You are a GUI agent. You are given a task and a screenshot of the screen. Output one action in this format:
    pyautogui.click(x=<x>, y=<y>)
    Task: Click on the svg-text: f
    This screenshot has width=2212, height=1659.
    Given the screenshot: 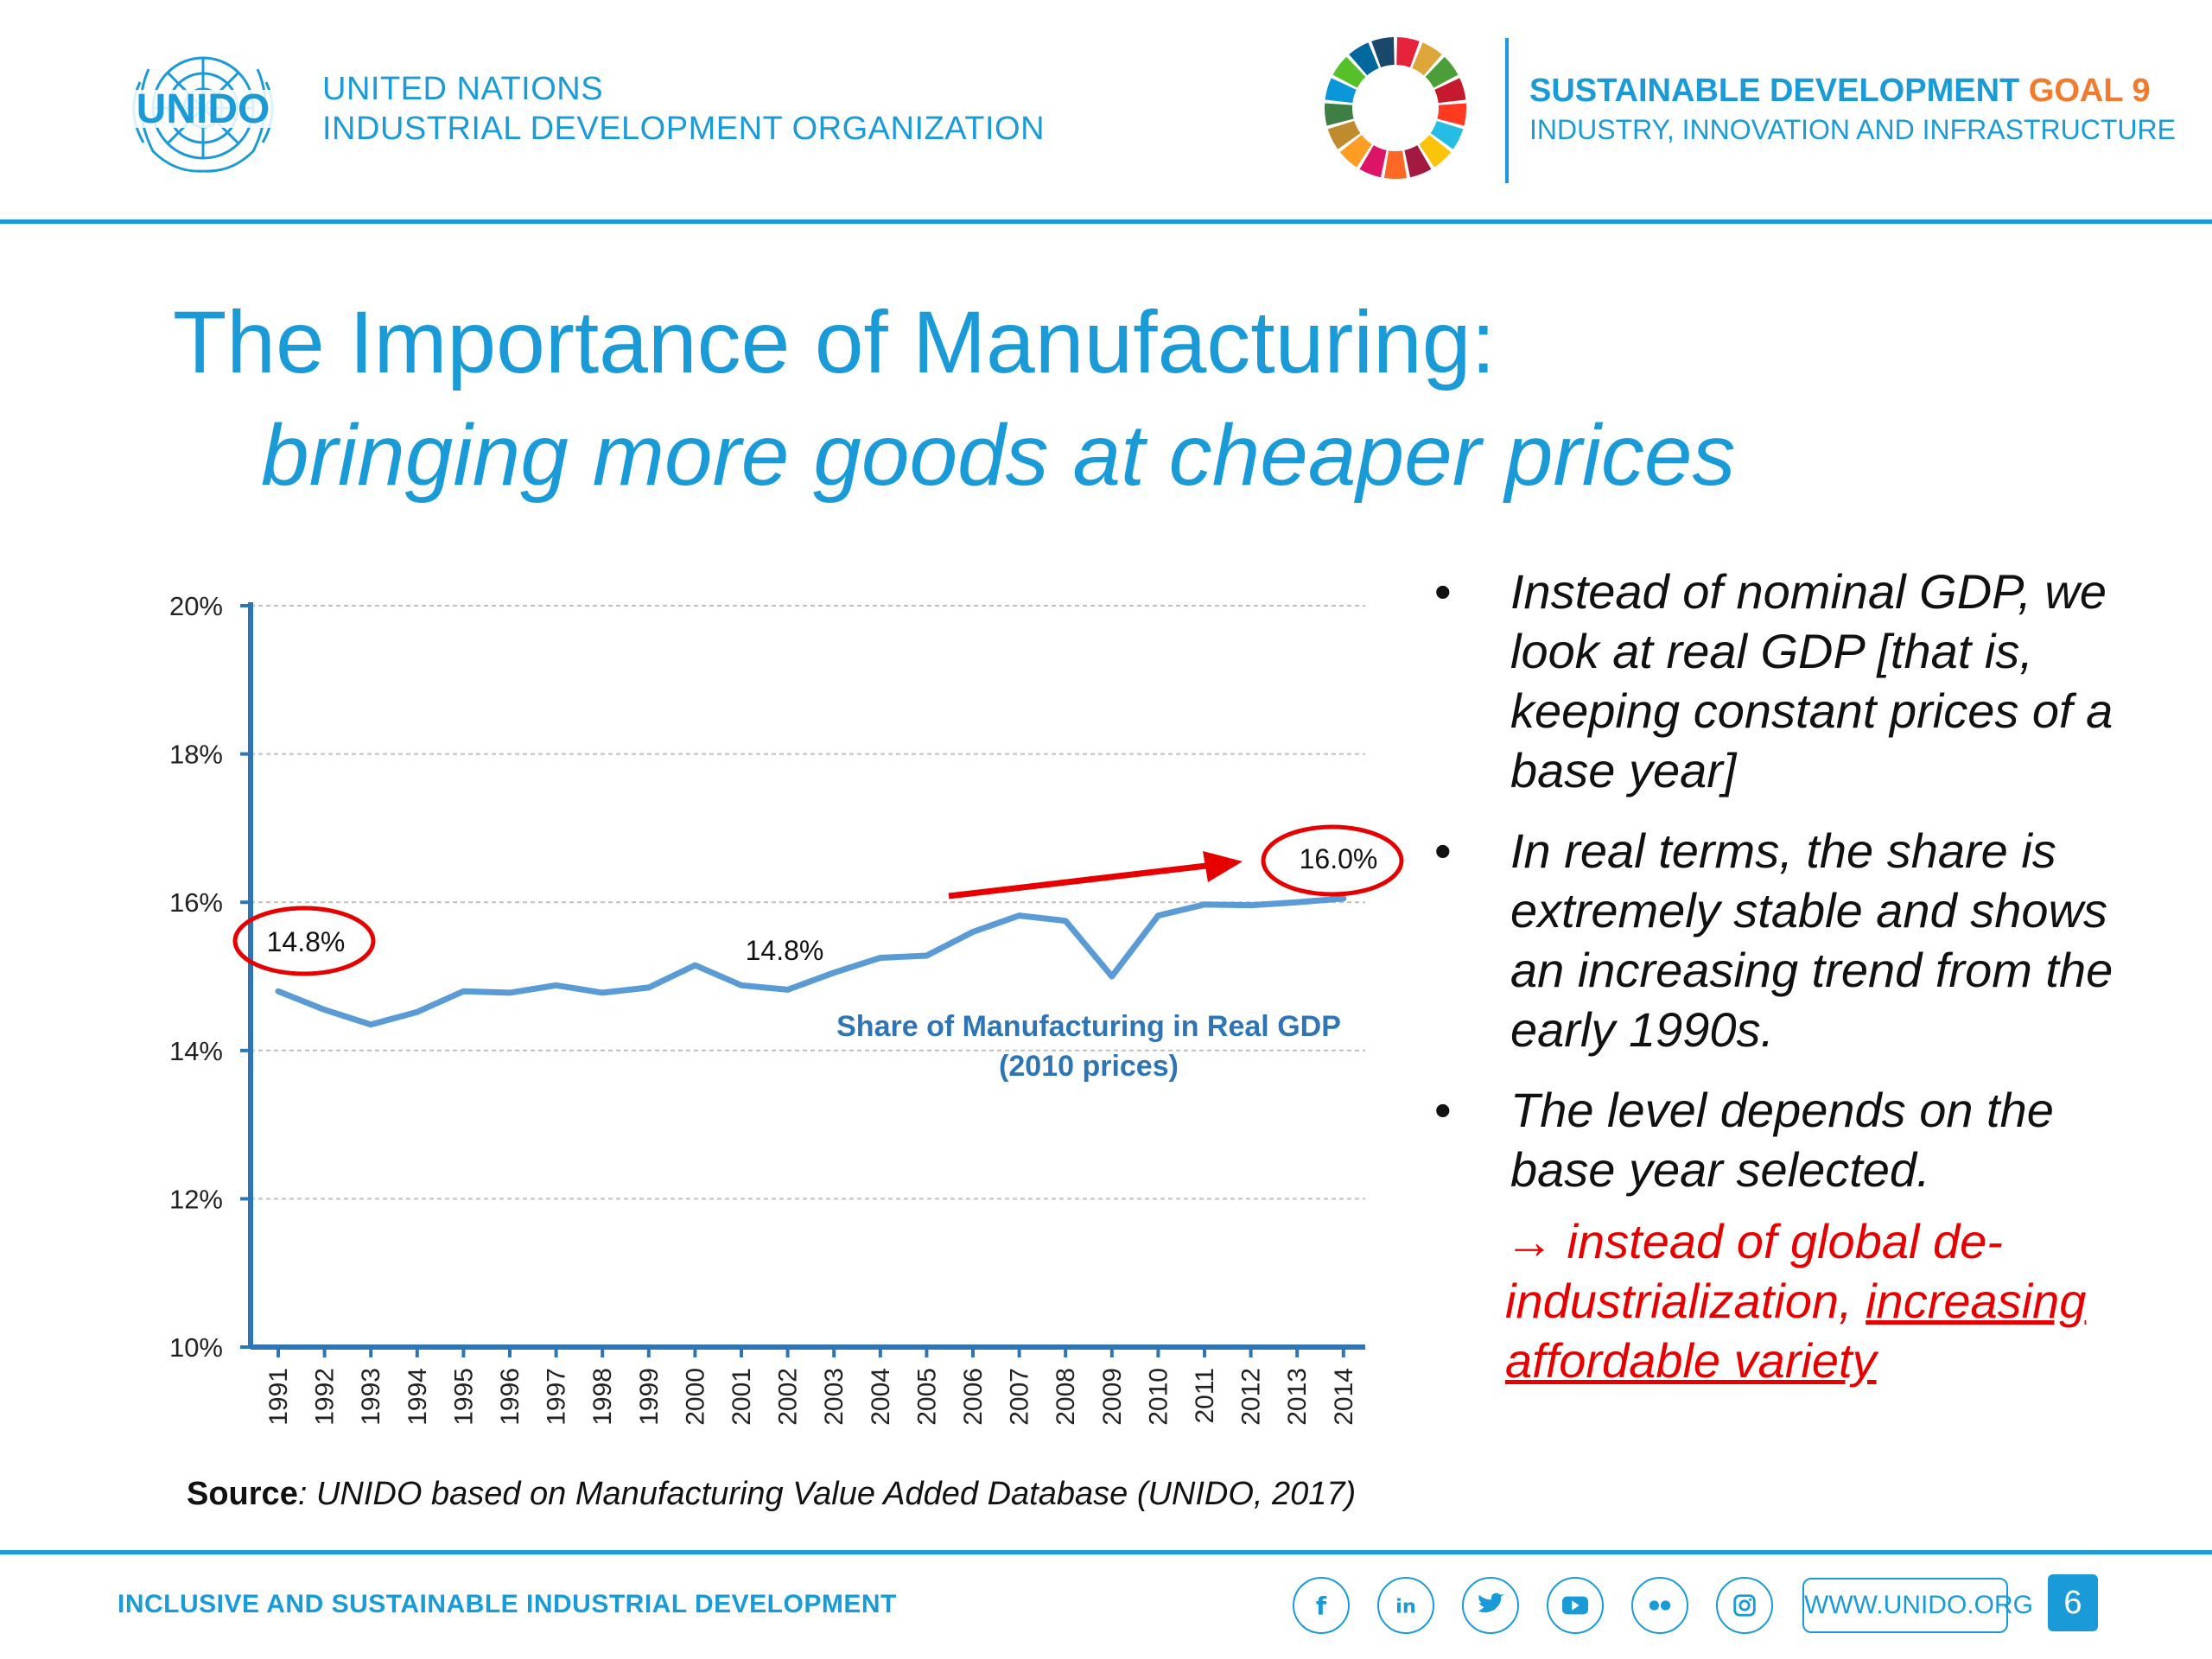 What is the action you would take?
    pyautogui.click(x=1321, y=1606)
    